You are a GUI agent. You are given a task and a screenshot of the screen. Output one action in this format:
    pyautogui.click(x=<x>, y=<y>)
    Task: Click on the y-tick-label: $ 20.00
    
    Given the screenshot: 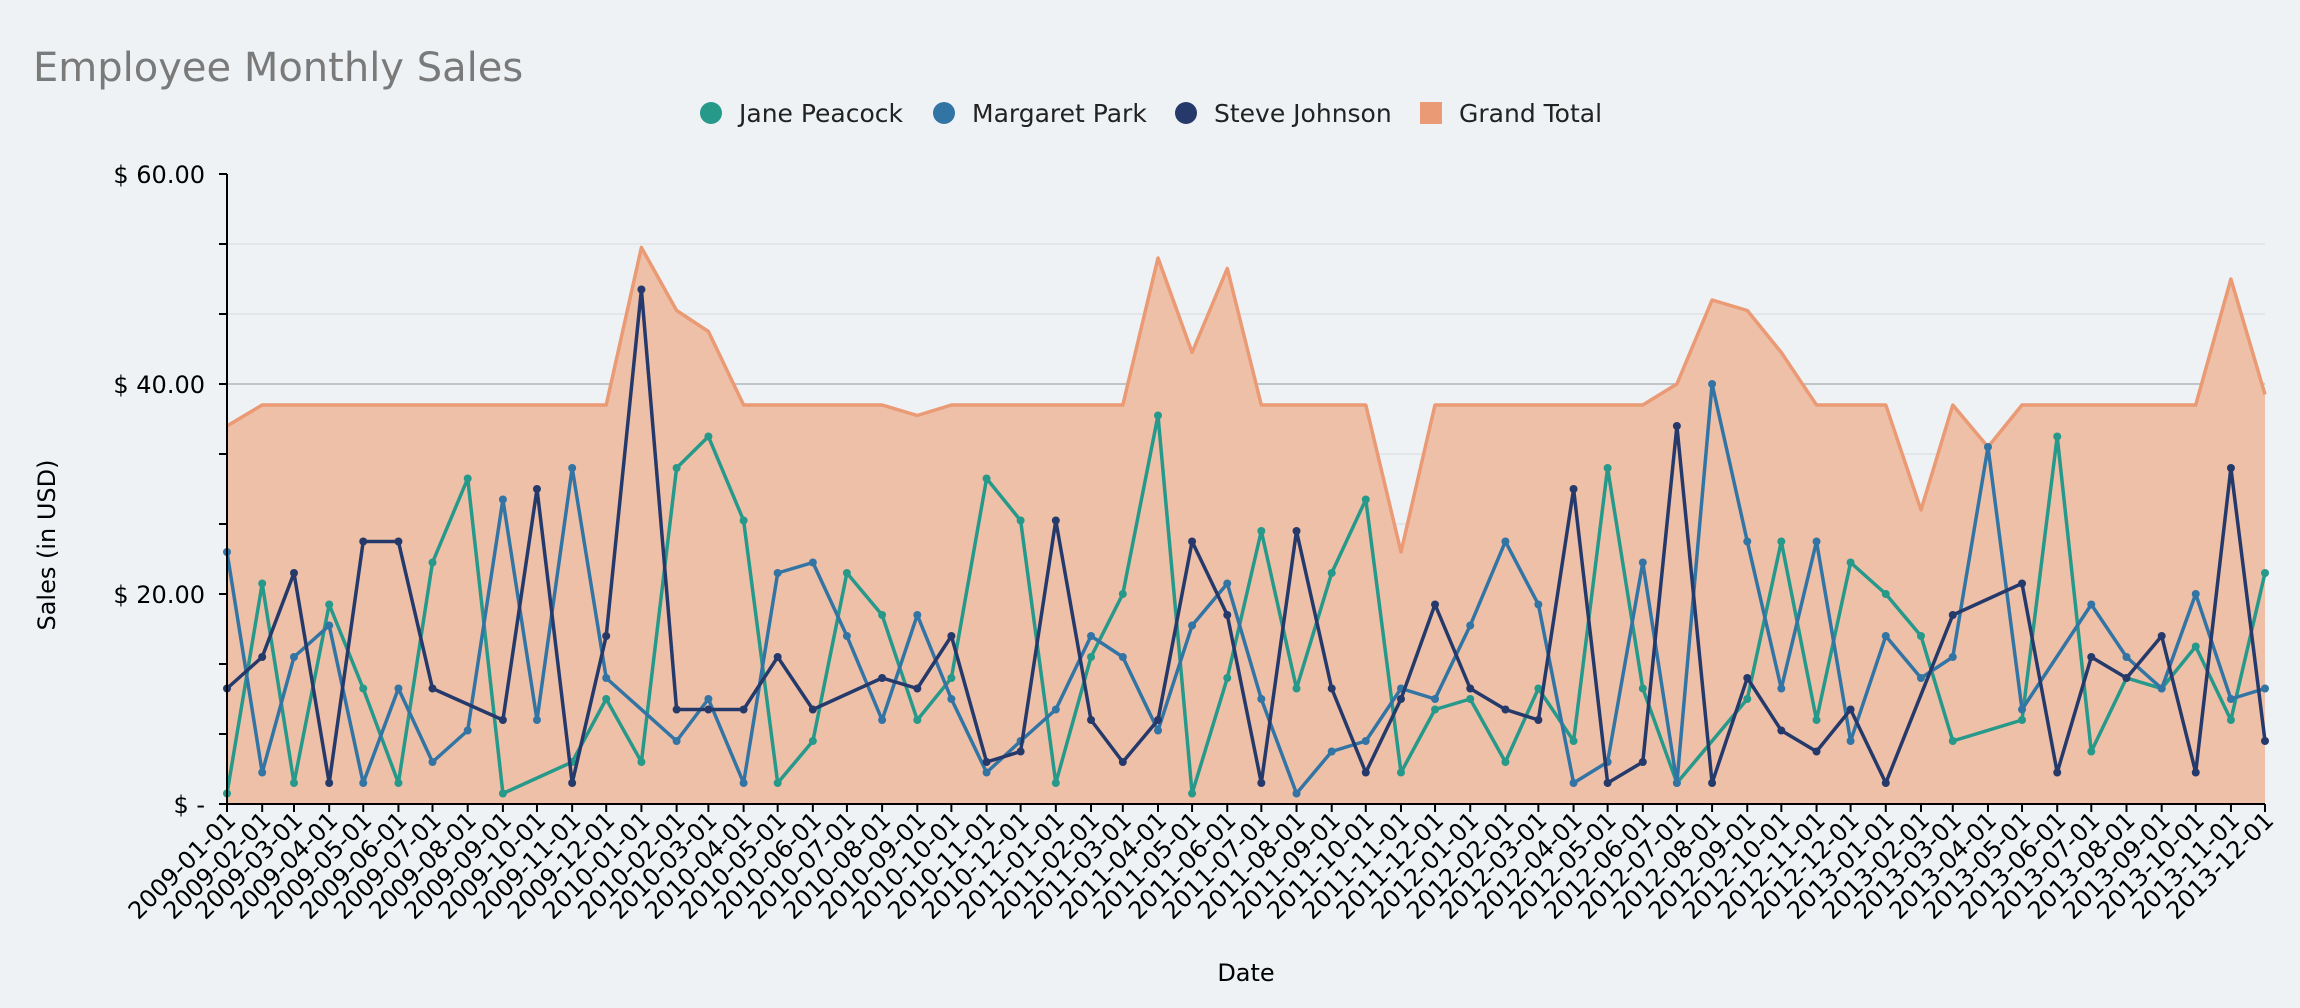 What is the action you would take?
    pyautogui.click(x=159, y=595)
    